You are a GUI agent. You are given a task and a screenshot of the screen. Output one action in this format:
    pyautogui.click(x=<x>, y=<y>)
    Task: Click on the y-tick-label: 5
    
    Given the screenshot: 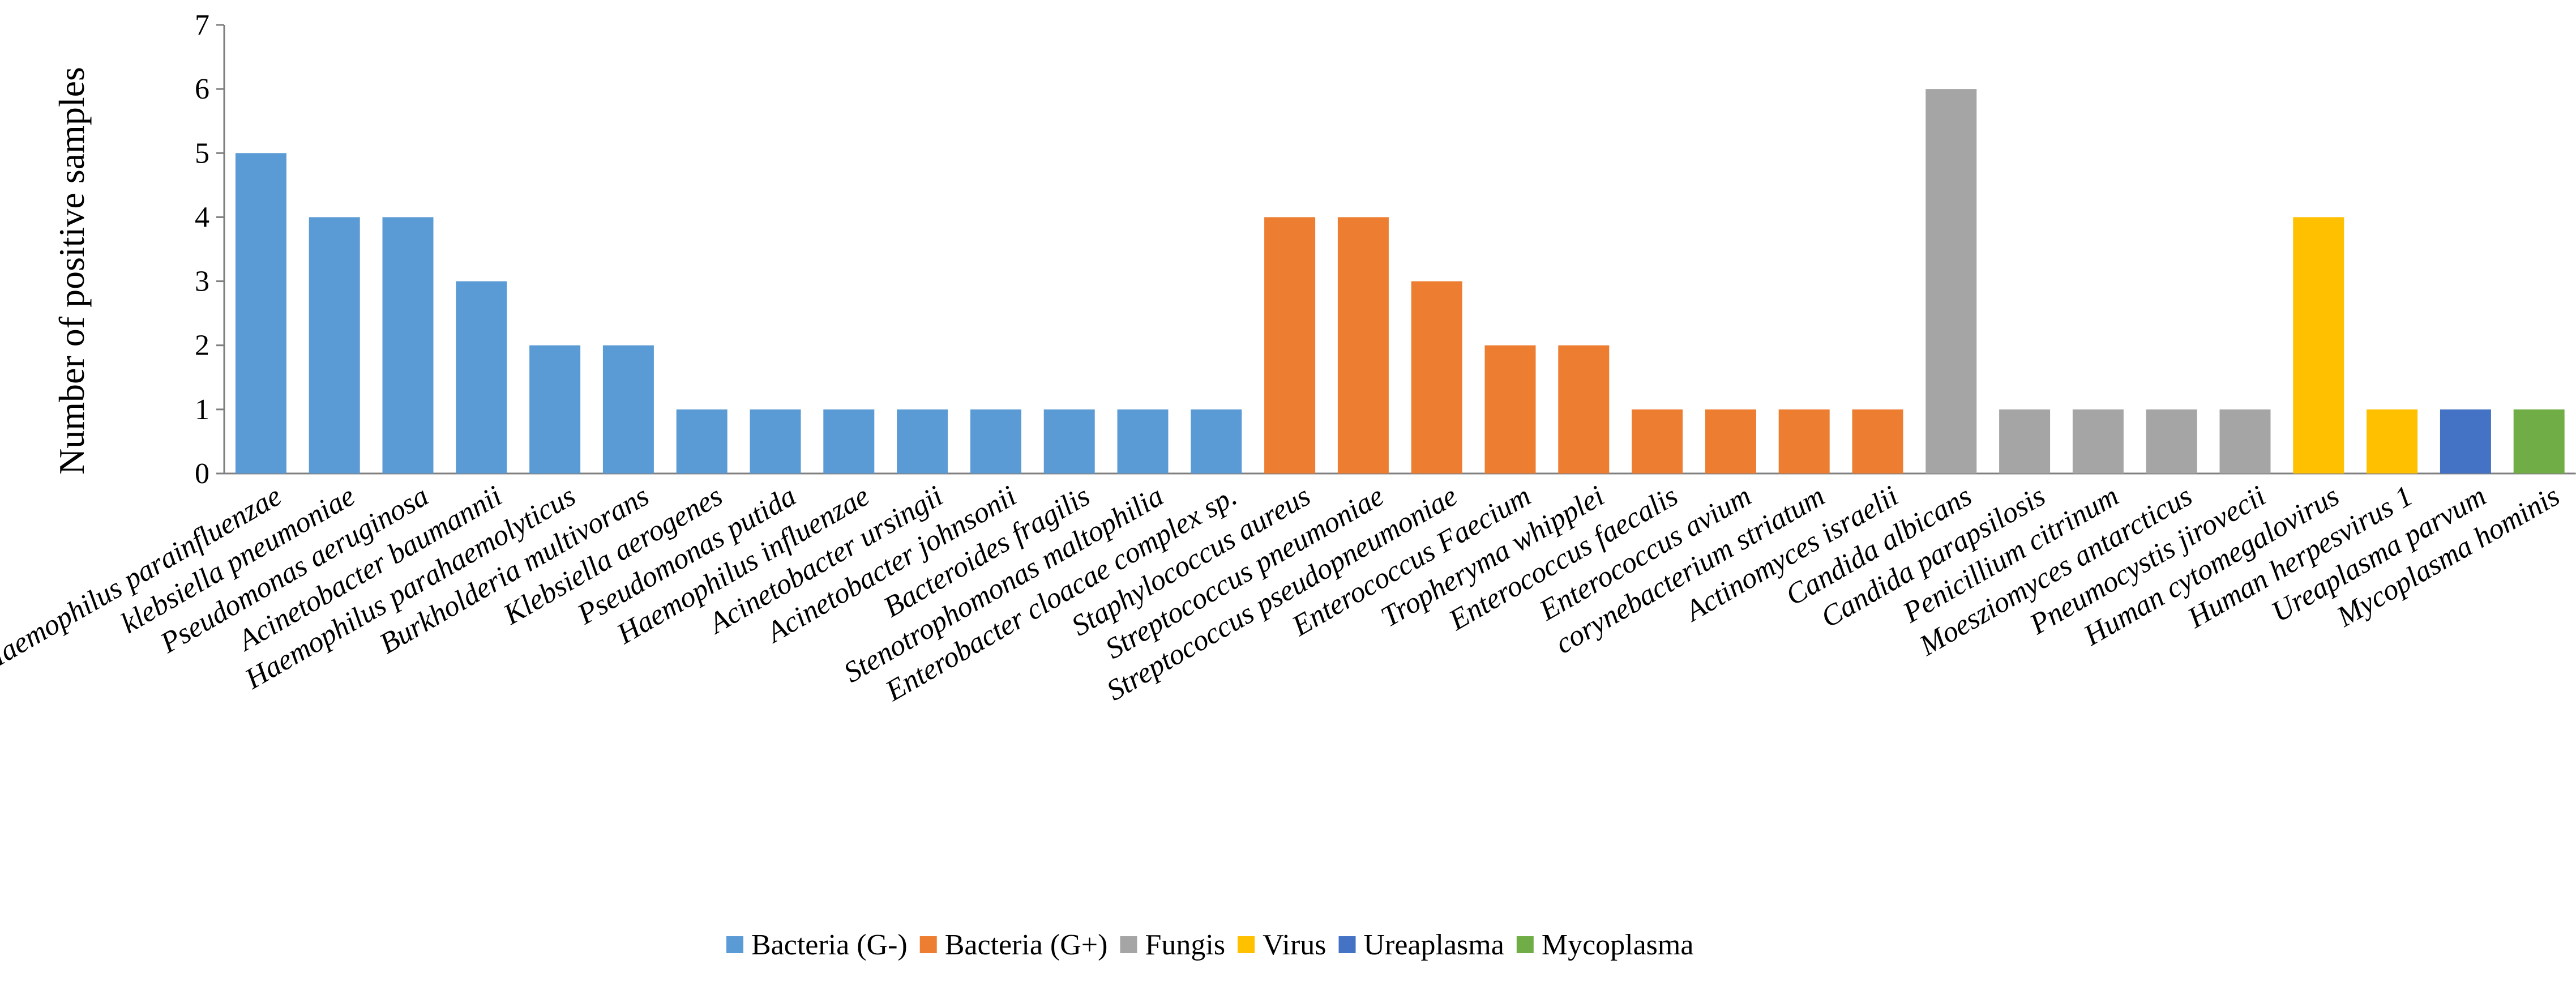 What is the action you would take?
    pyautogui.click(x=202, y=153)
    